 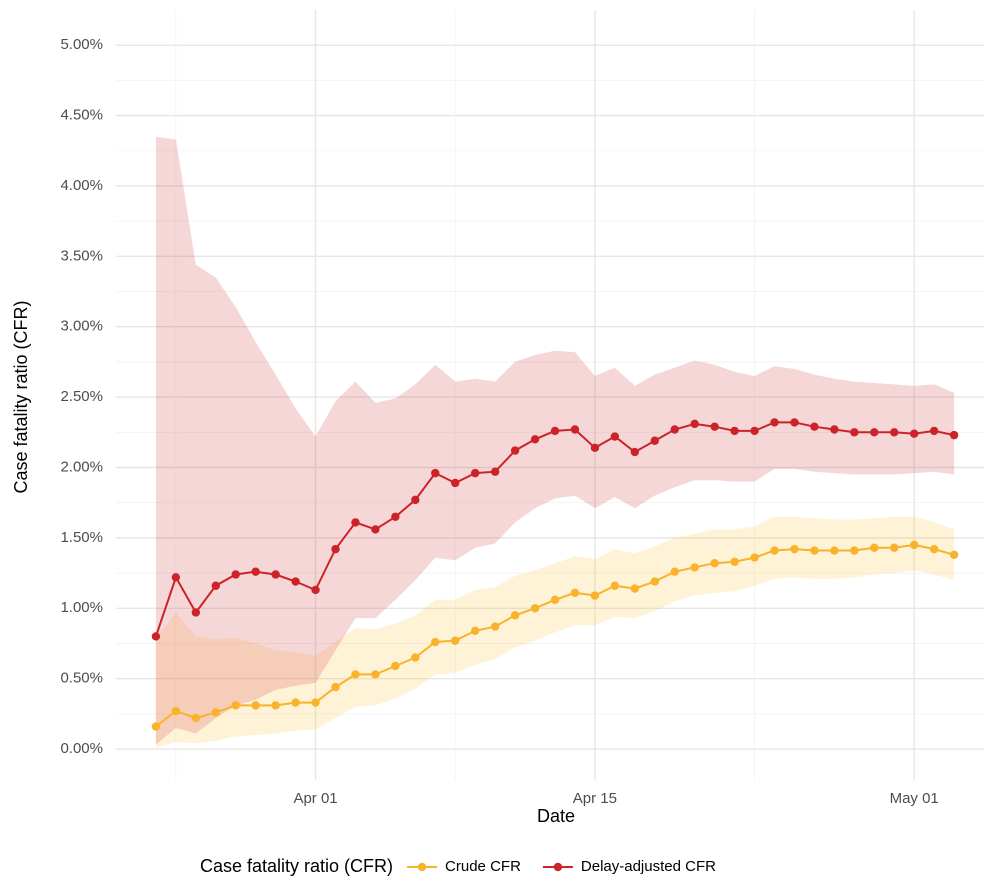 What do you see at coordinates (315, 798) in the screenshot?
I see `x-tick-label: Apr 01` at bounding box center [315, 798].